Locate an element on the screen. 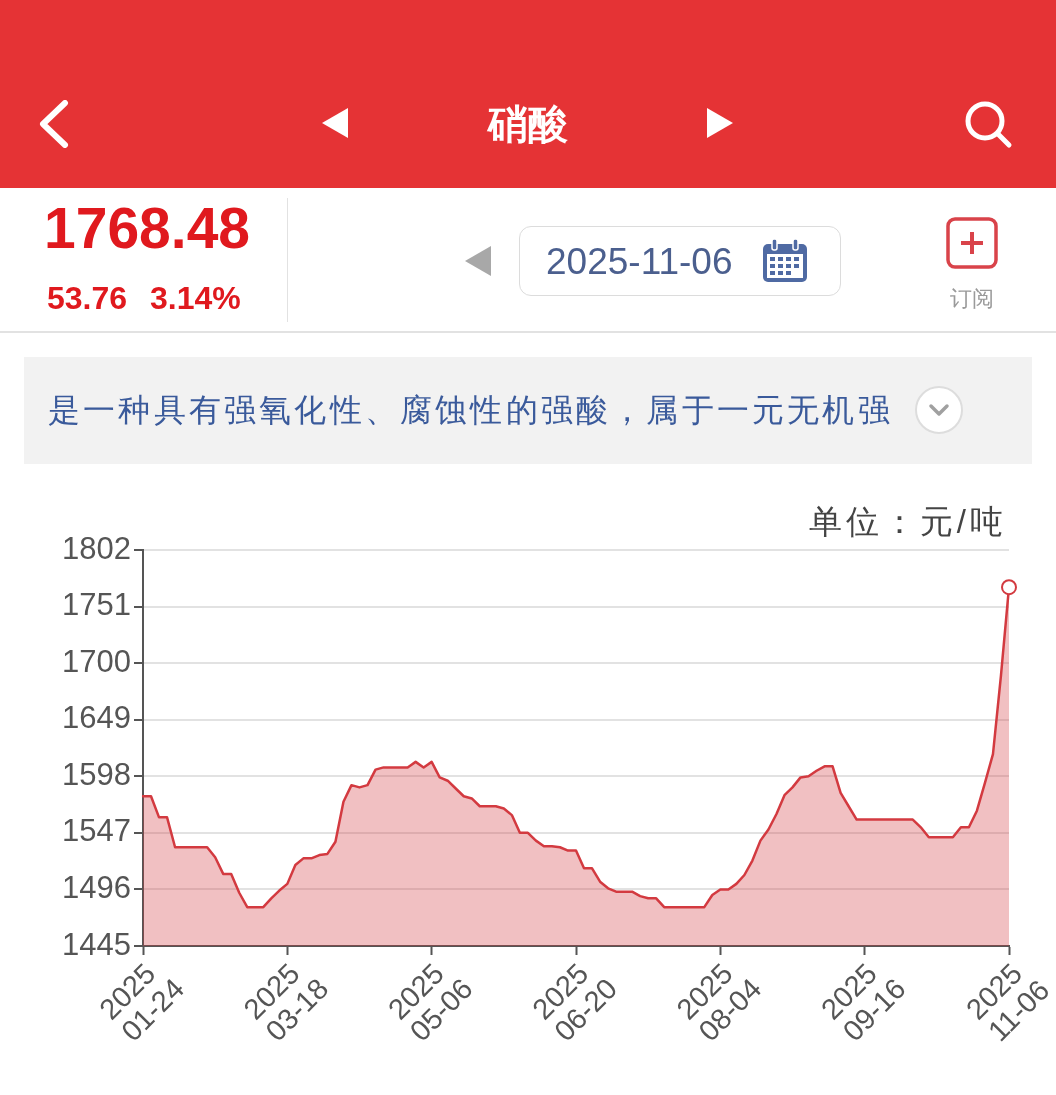 The width and height of the screenshot is (1056, 1095). text: 53.76 is located at coordinates (87, 298).